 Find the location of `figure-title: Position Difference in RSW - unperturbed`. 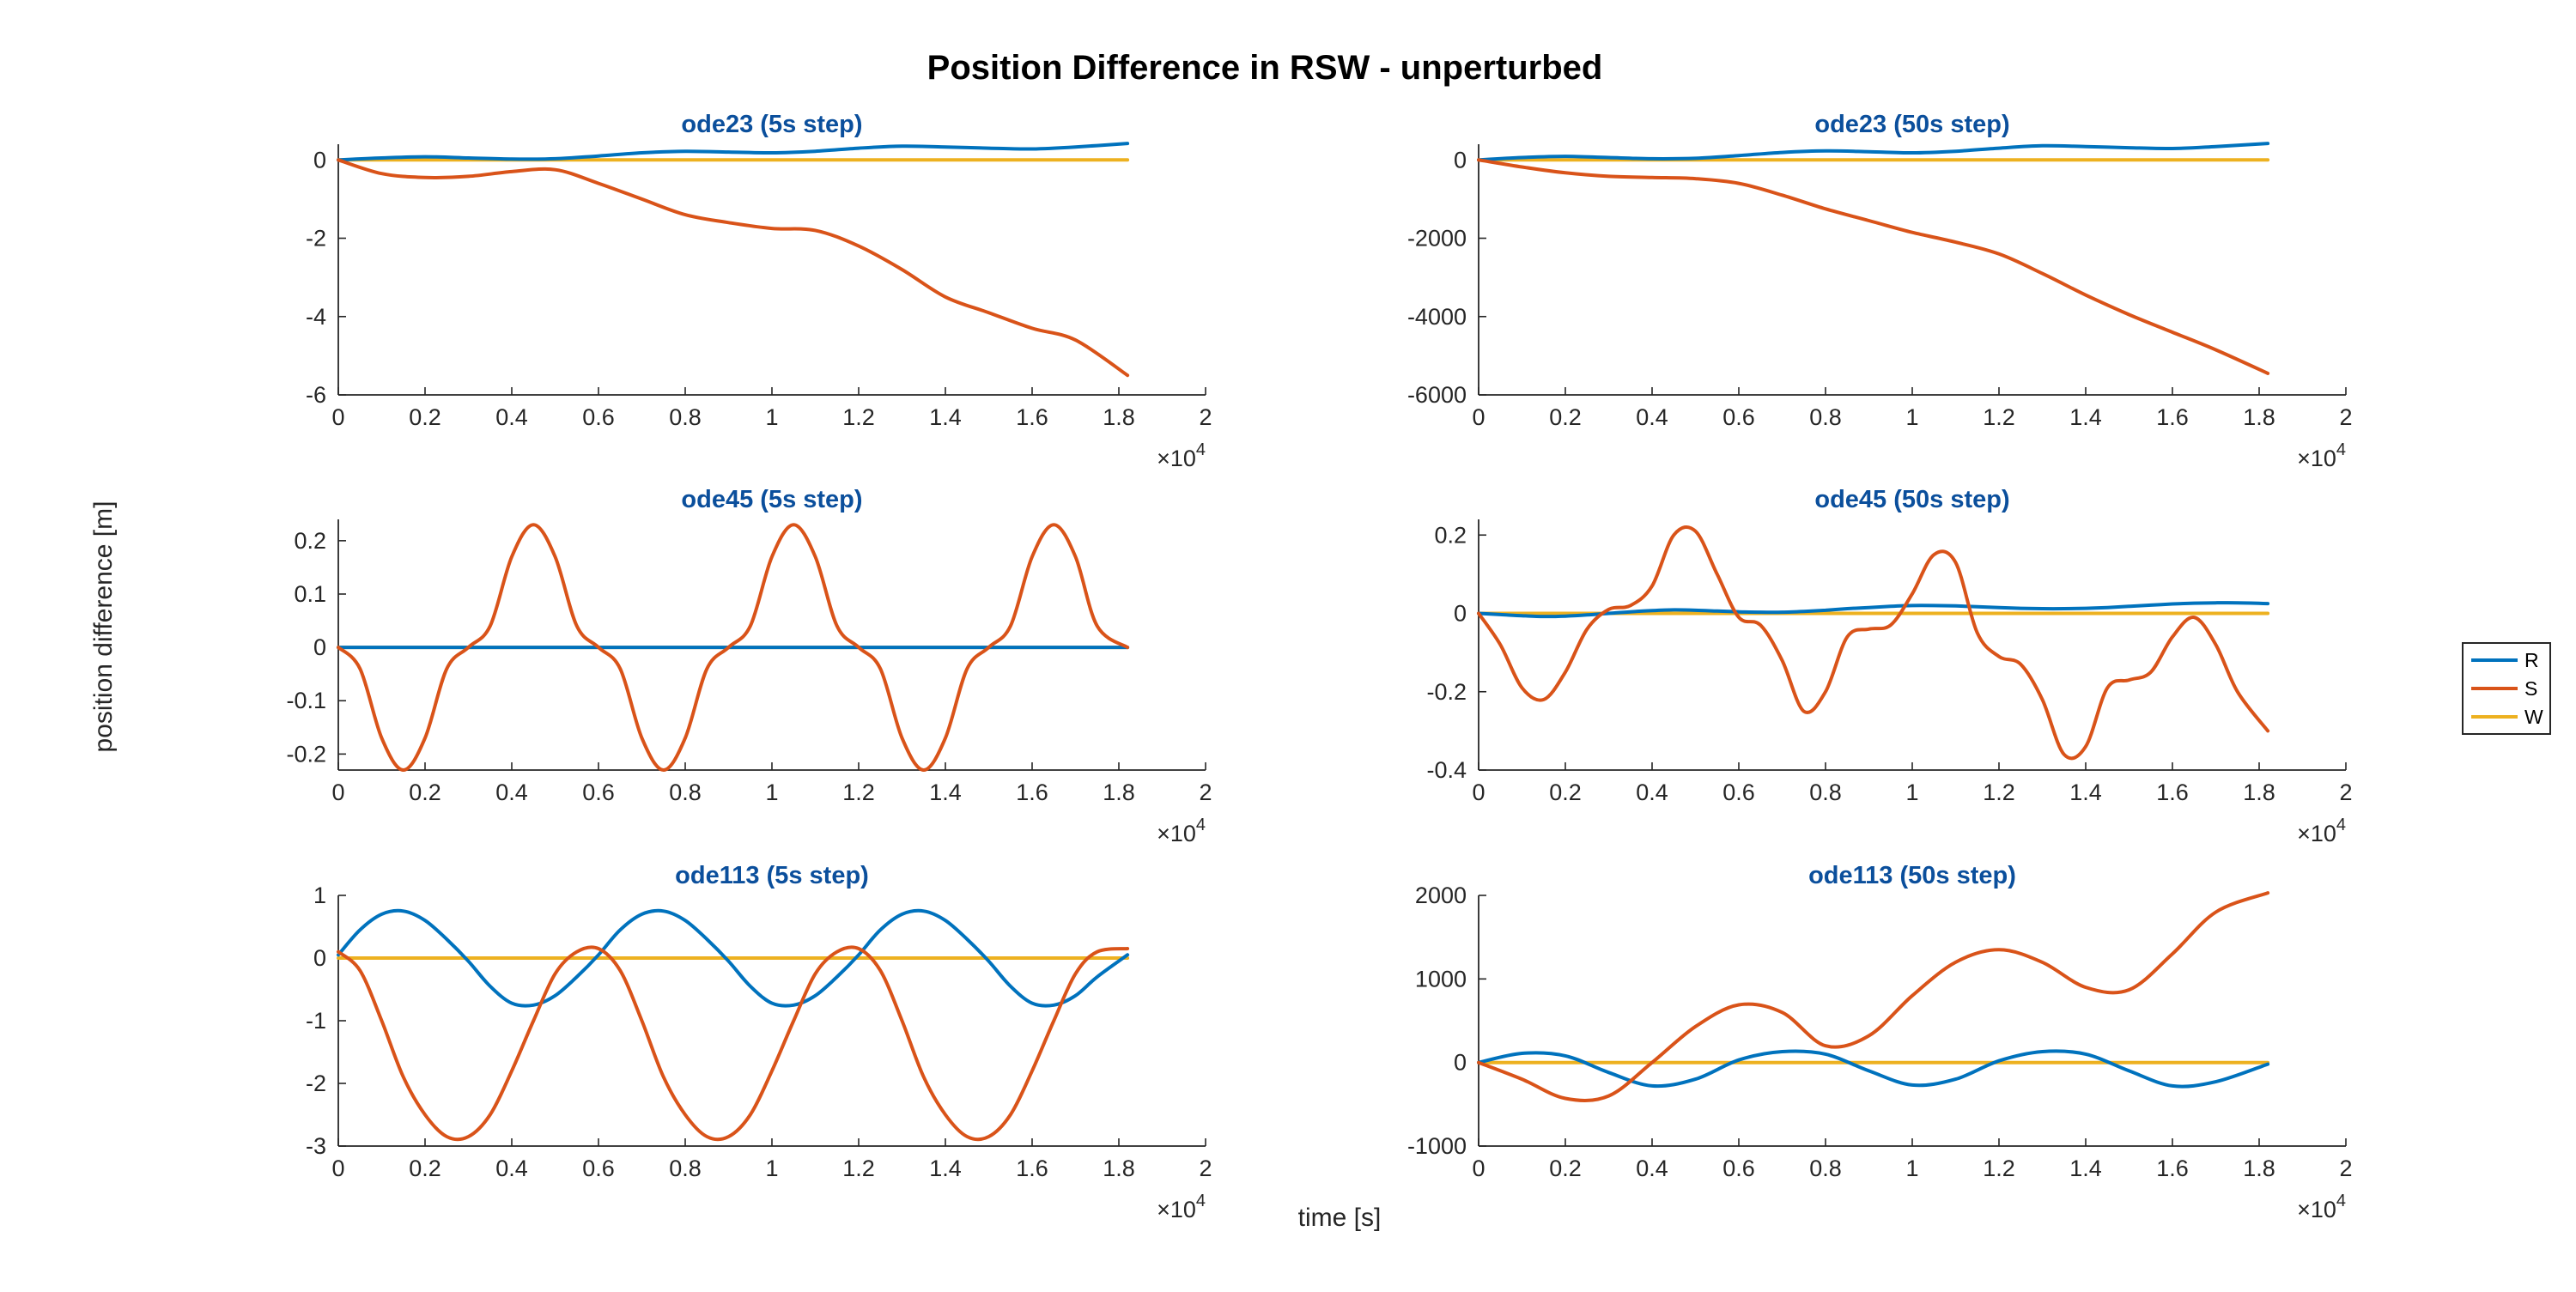

figure-title: Position Difference in RSW - unperturbed is located at coordinates (1265, 68).